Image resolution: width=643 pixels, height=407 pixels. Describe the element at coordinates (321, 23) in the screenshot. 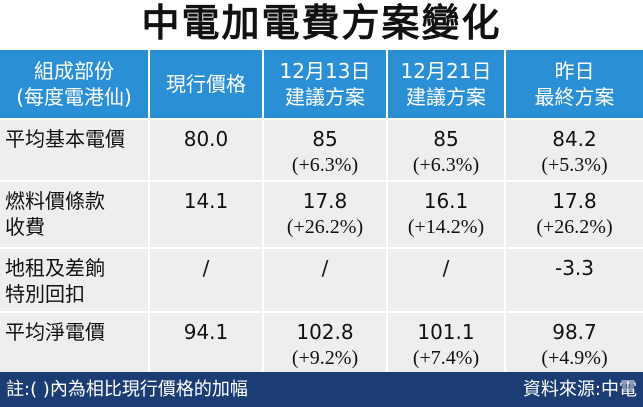

I see `title: 中電加電費方案變化` at that location.